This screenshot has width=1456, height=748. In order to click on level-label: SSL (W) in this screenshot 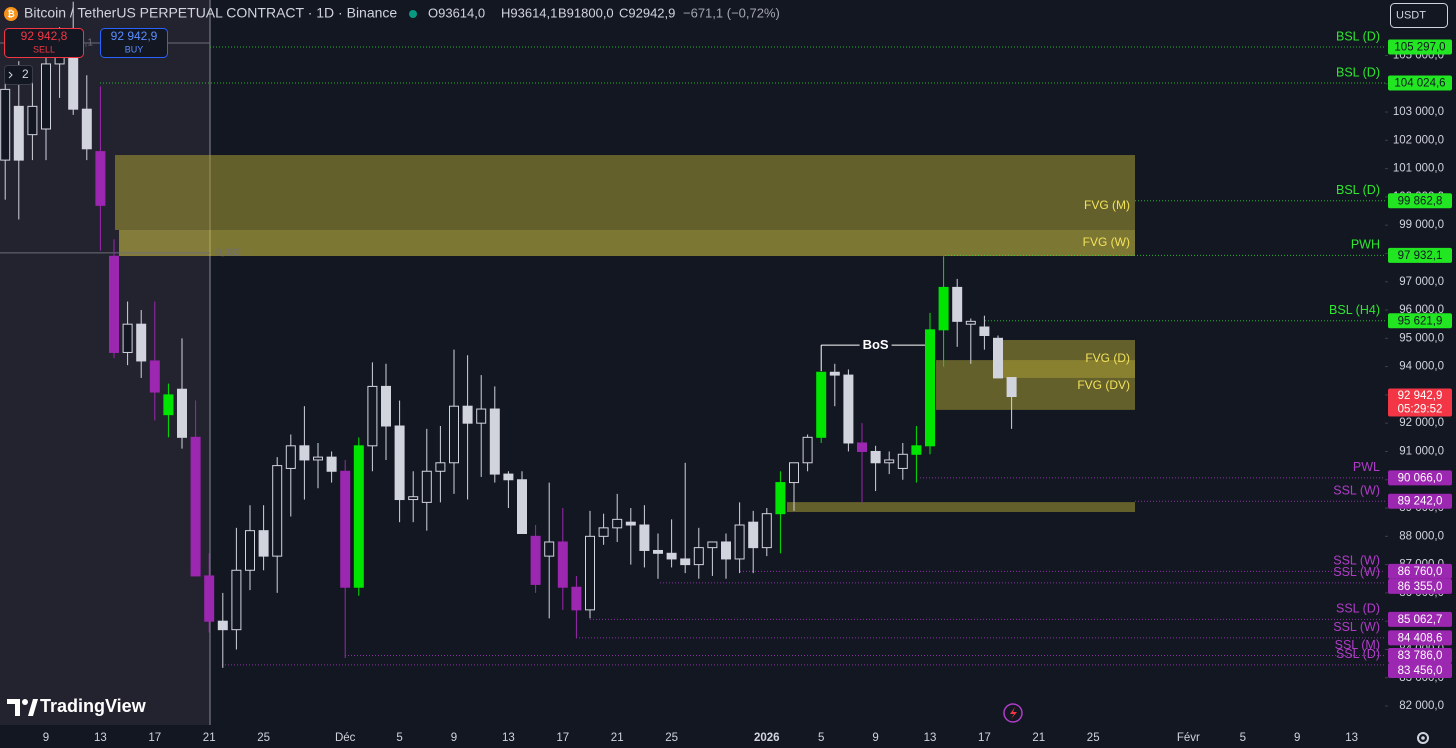, I will do `click(1356, 627)`.